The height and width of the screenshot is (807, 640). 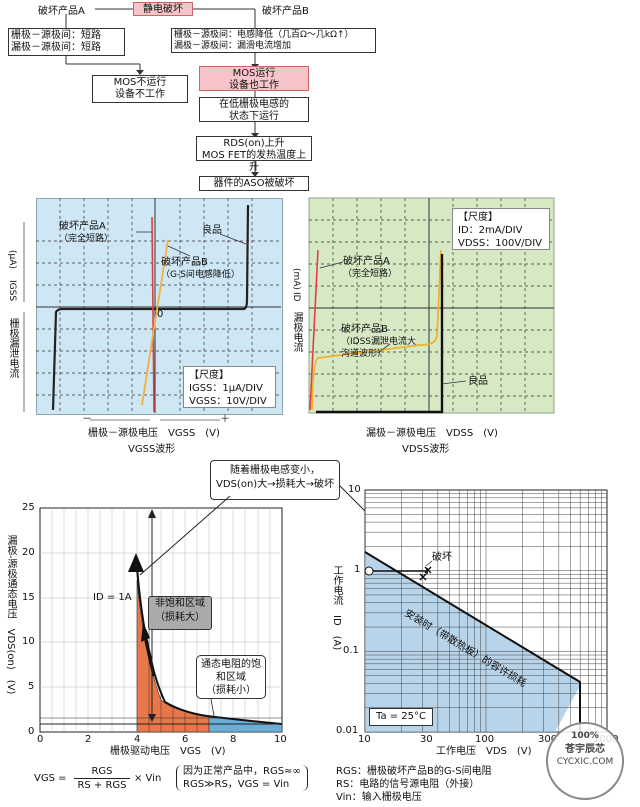 I want to click on formula-cond2: RGS≫RS，VGS = Vin, so click(x=236, y=784).